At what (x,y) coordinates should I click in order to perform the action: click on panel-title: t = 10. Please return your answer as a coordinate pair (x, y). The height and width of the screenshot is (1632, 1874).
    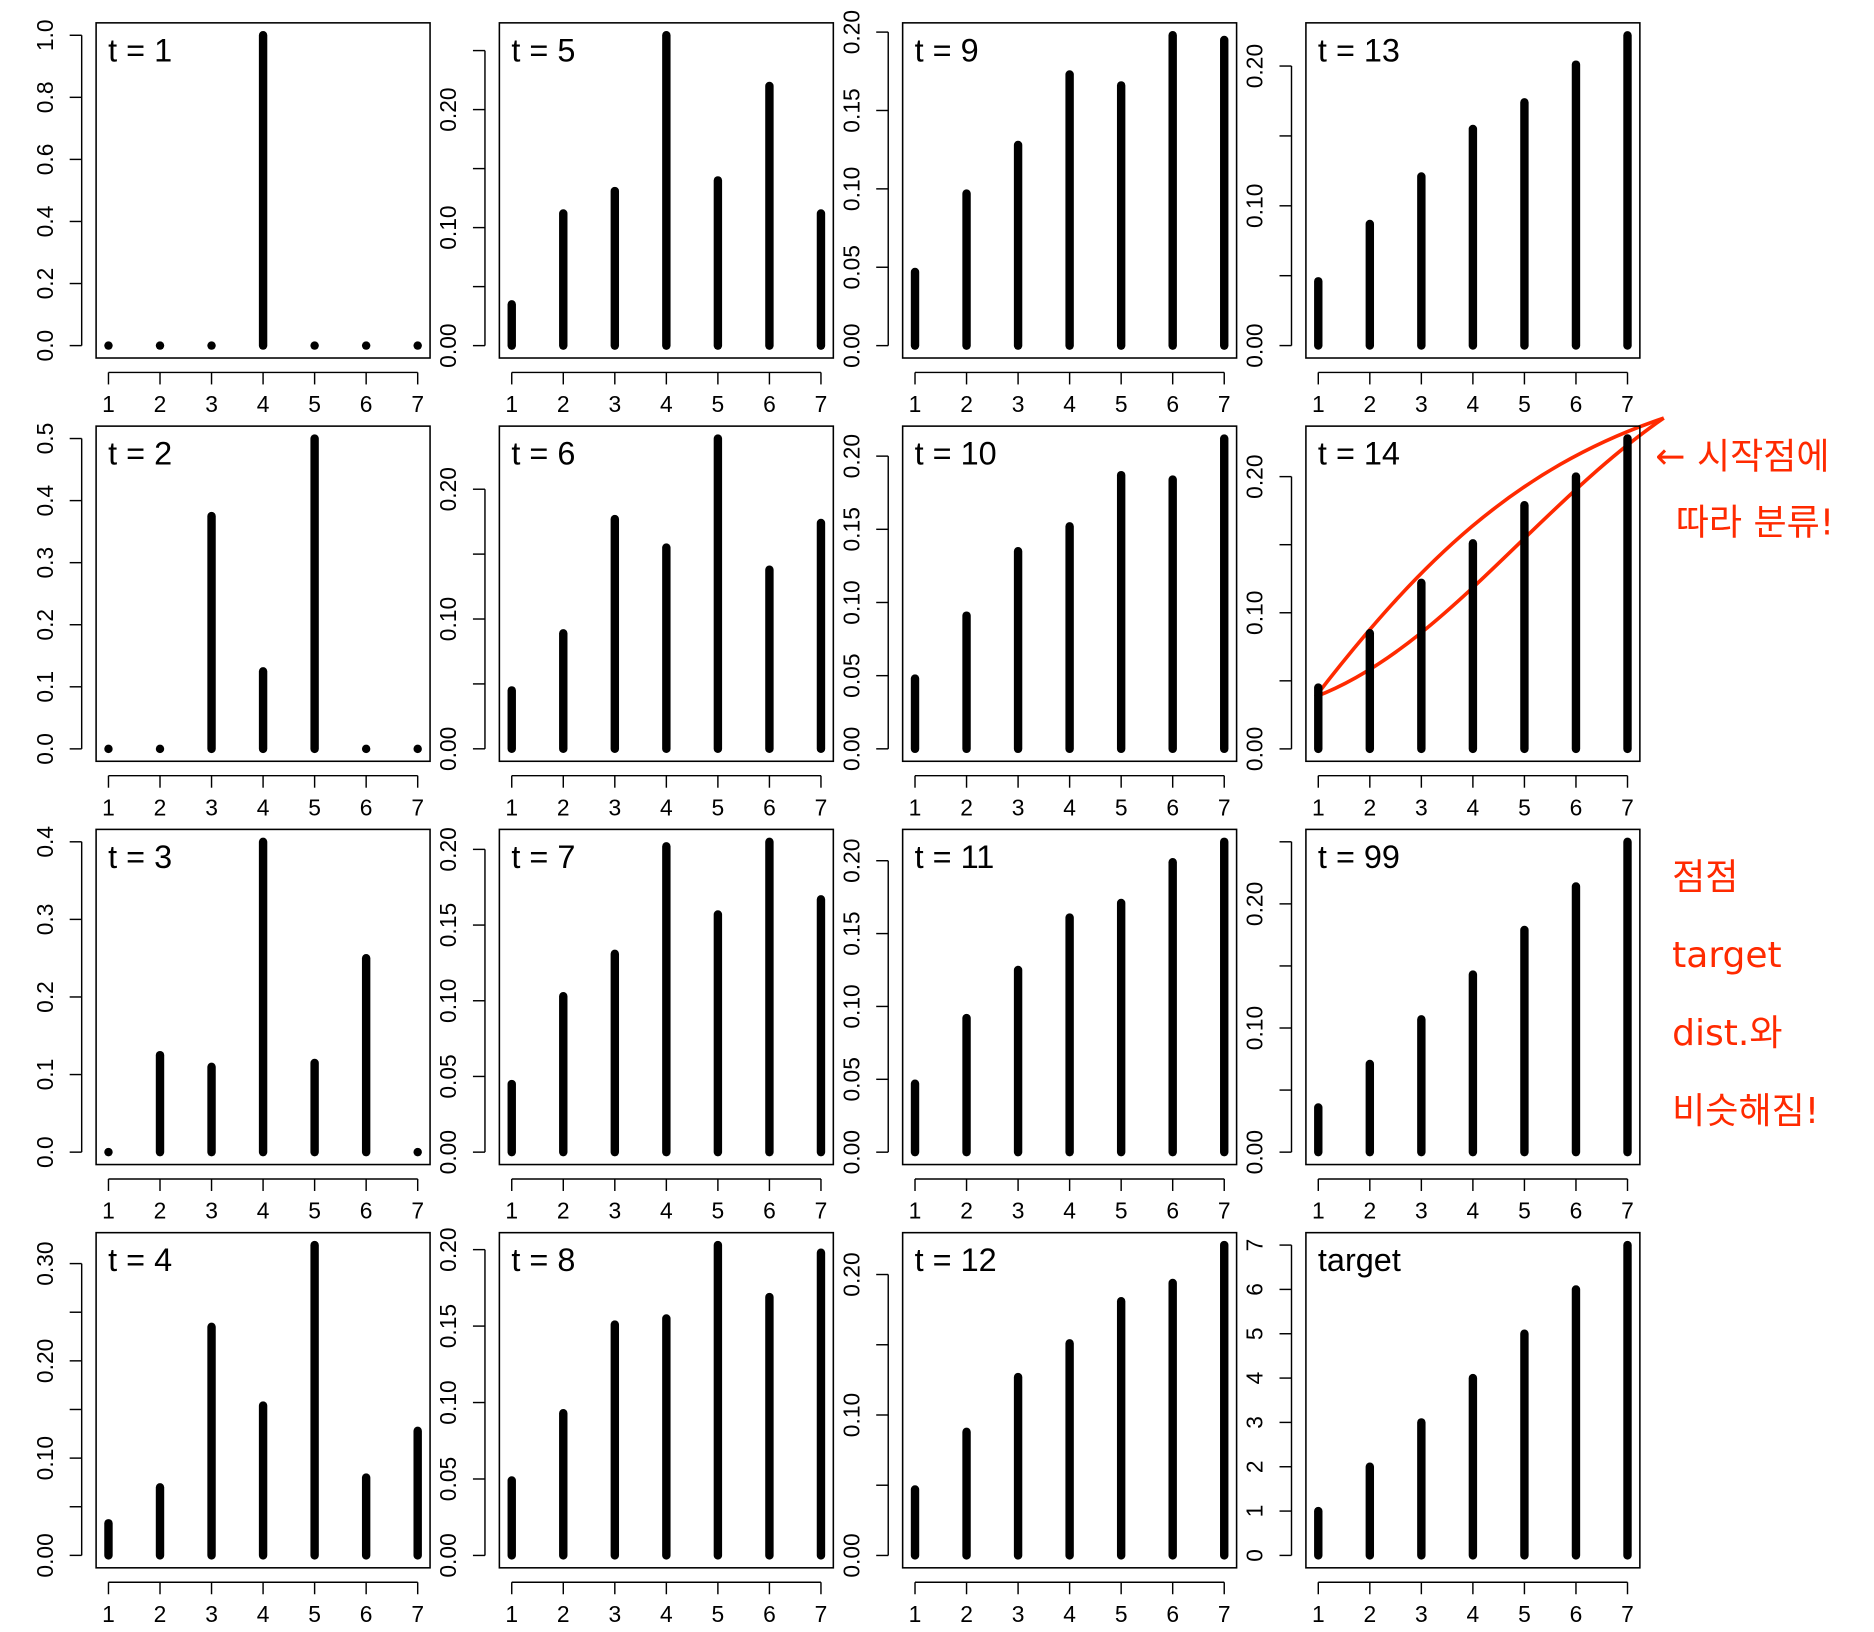
    Looking at the image, I should click on (956, 454).